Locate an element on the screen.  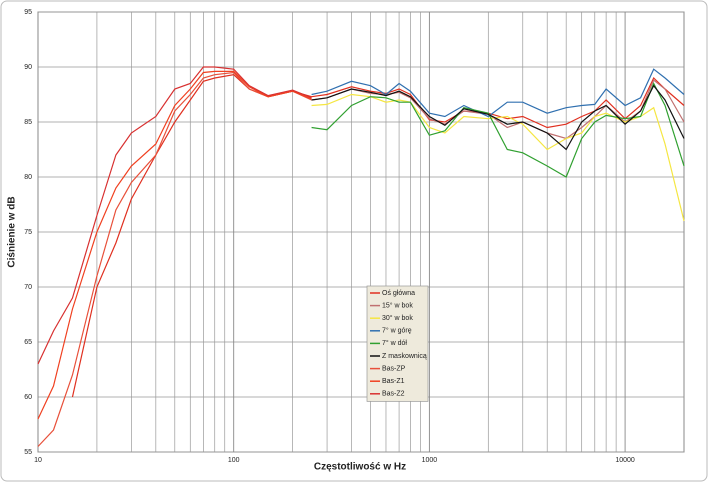
y-tick-label: 85 is located at coordinates (28, 122).